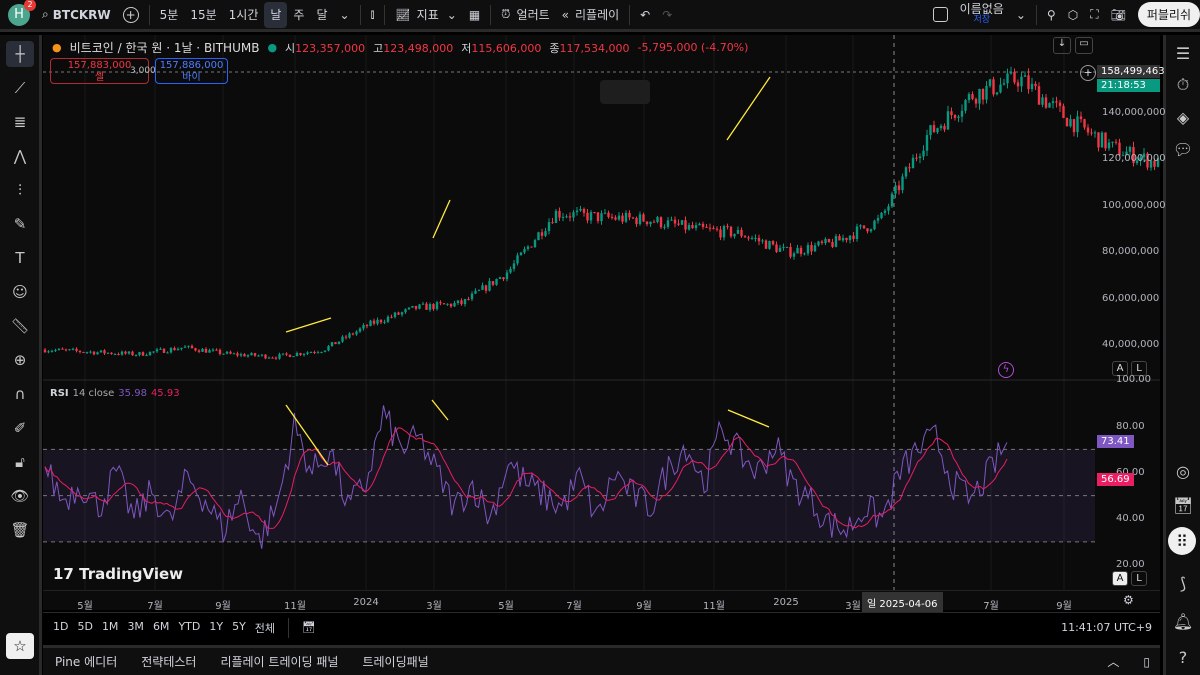 Image resolution: width=1200 pixels, height=675 pixels. Describe the element at coordinates (1183, 117) in the screenshot. I see `layers-button: ◈` at that location.